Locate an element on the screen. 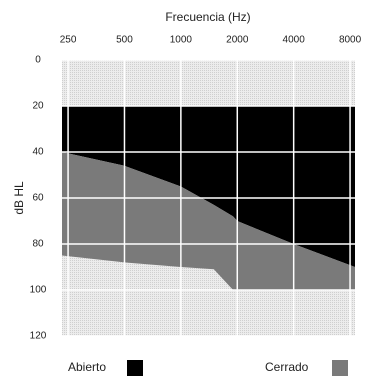 This screenshot has width=372, height=378. y-tick-label: 80 is located at coordinates (38, 244).